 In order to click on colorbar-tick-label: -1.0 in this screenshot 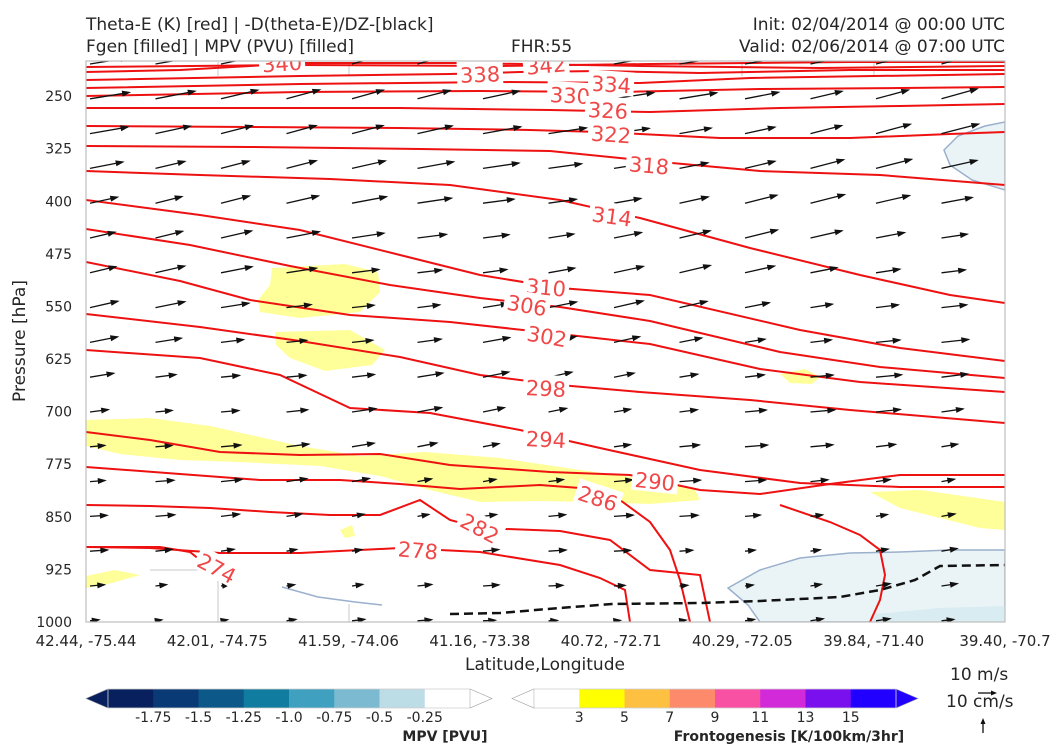, I will do `click(288, 718)`.